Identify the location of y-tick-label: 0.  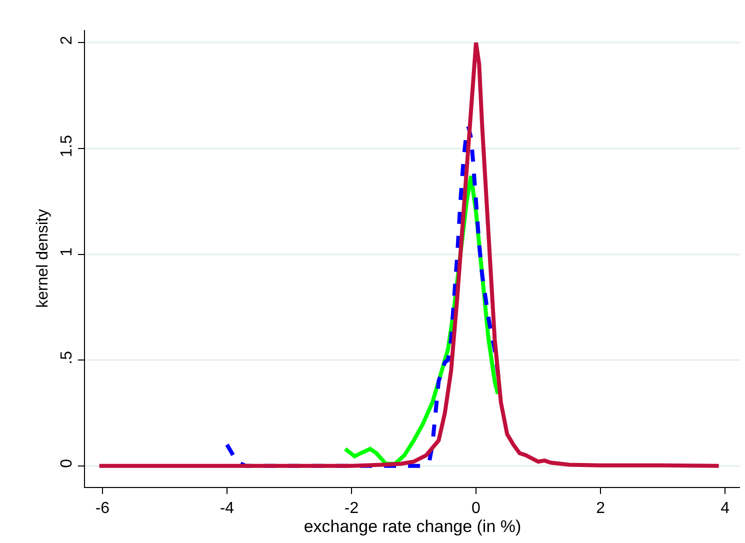
(67, 463).